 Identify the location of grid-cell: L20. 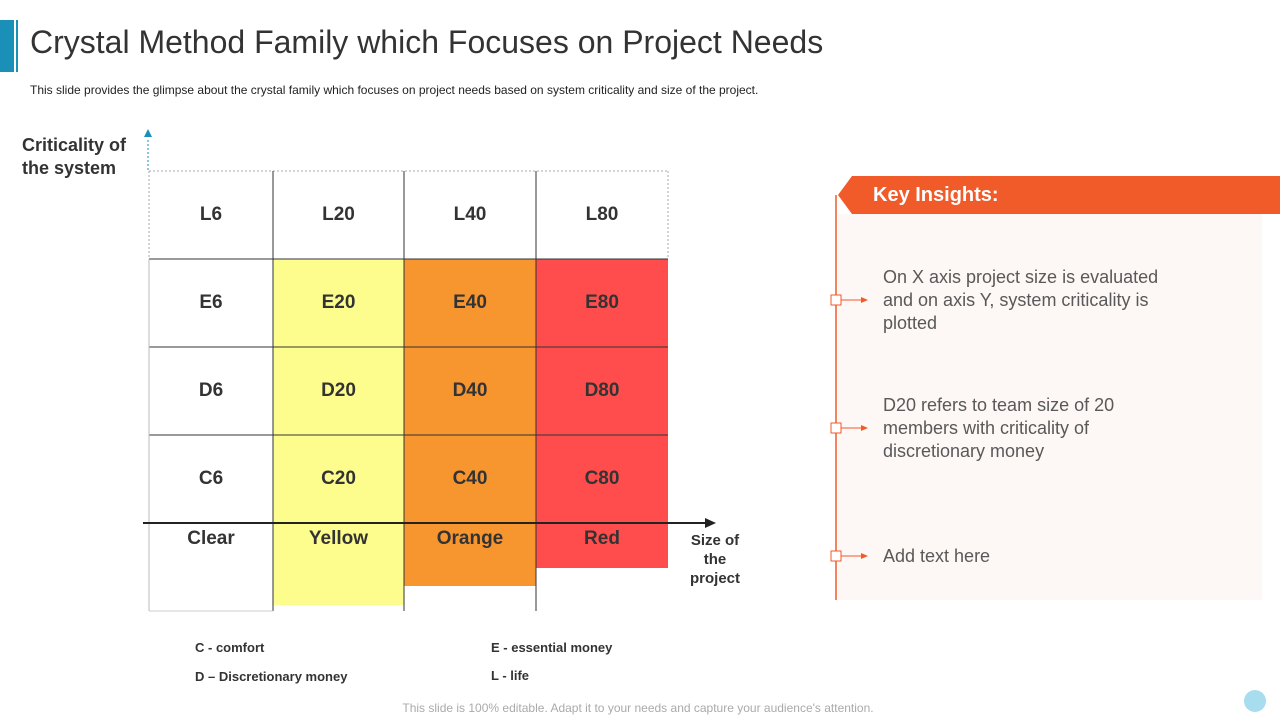
(338, 214).